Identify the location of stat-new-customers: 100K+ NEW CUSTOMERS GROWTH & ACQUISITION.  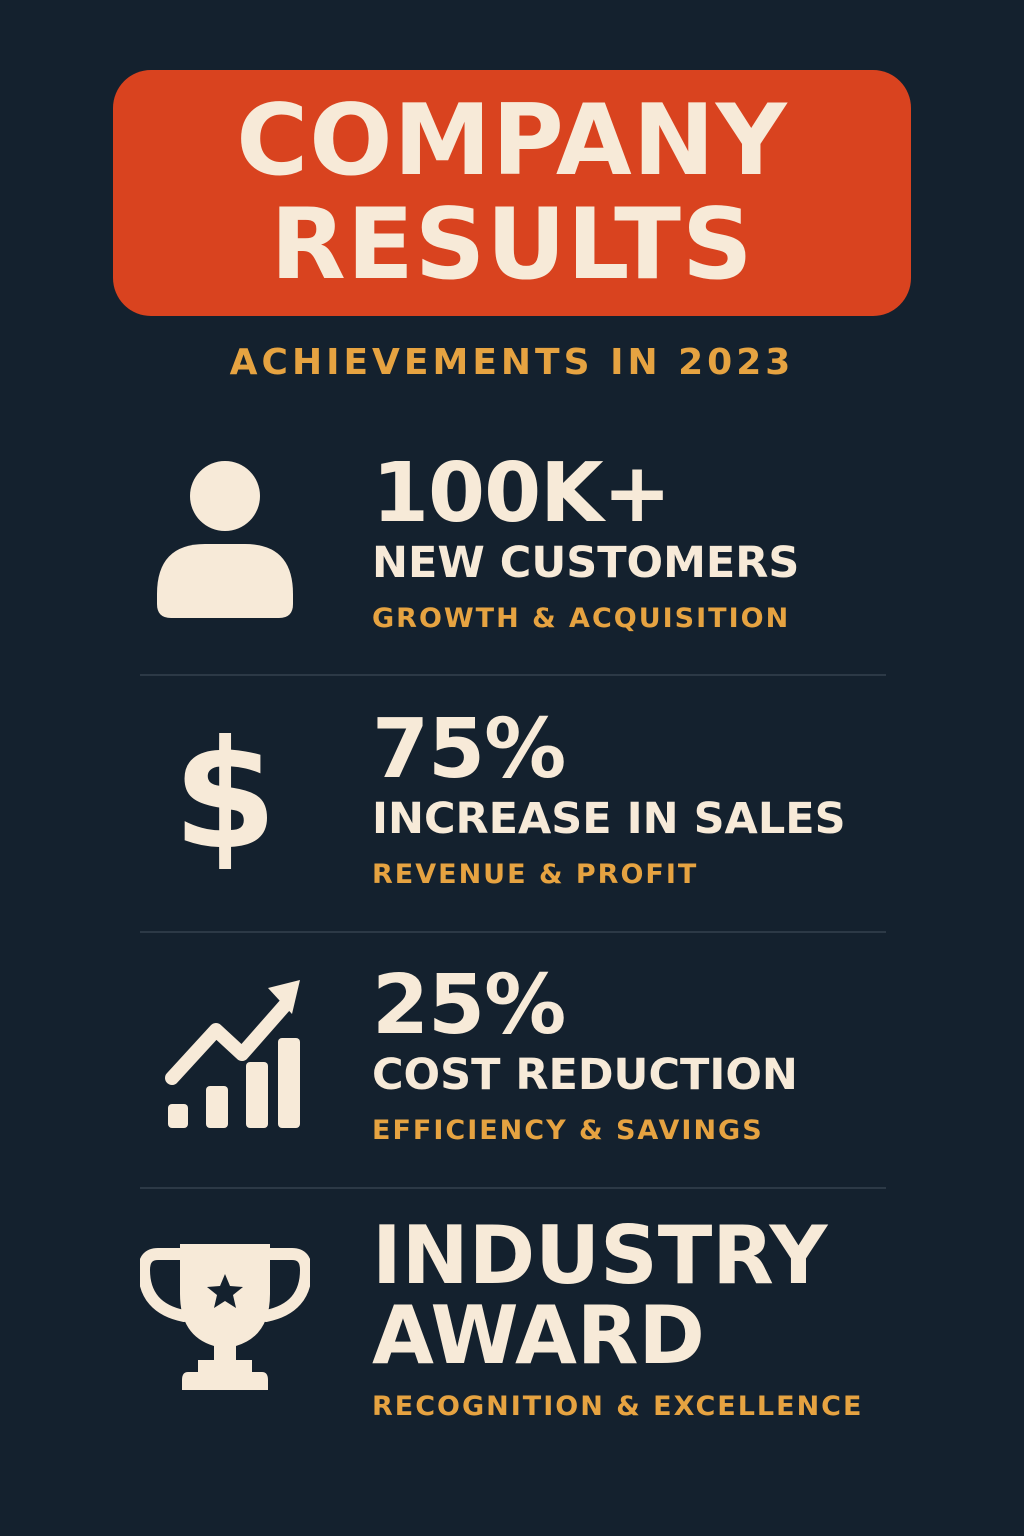
(513, 550).